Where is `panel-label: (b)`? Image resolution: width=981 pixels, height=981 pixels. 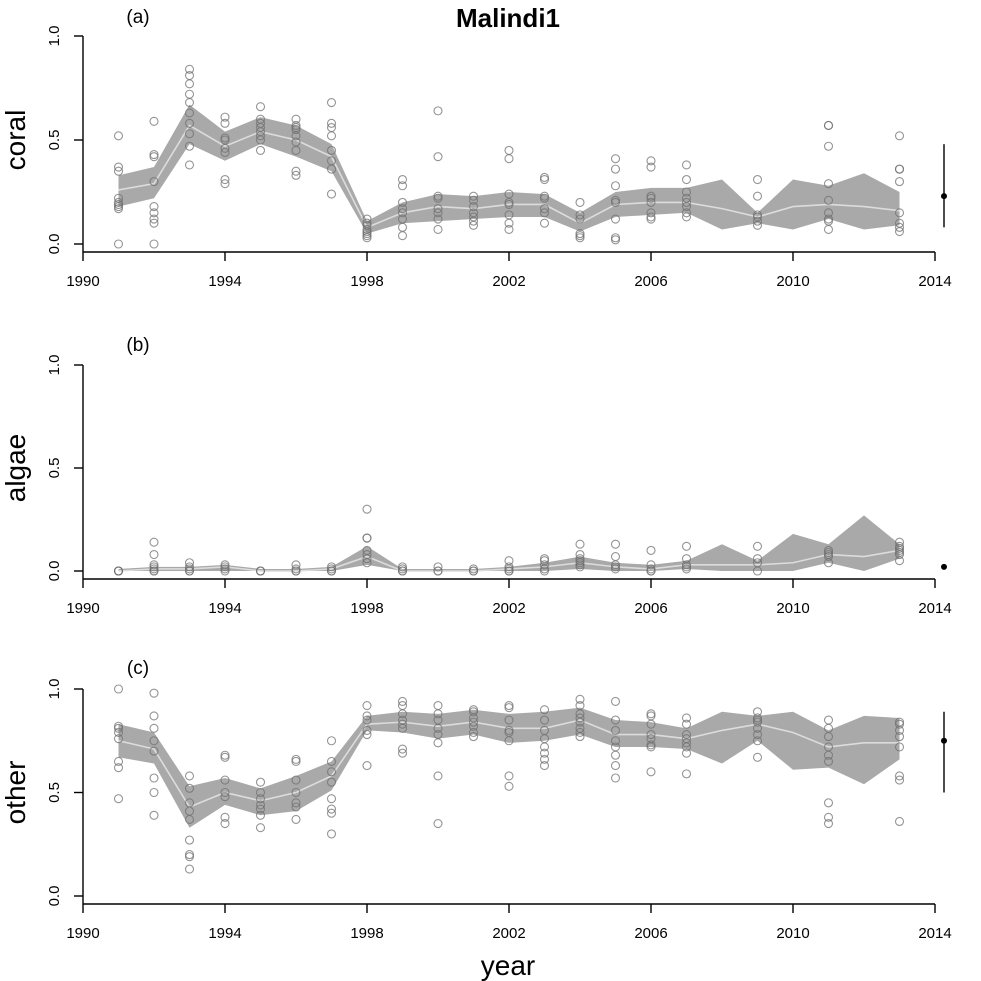
panel-label: (b) is located at coordinates (137, 345).